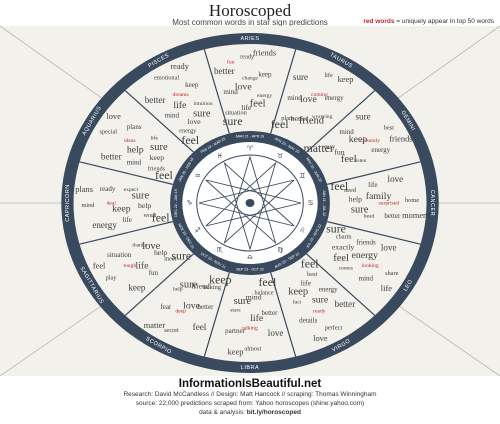 This screenshot has width=500, height=424. I want to click on word: thanks, so click(139, 245).